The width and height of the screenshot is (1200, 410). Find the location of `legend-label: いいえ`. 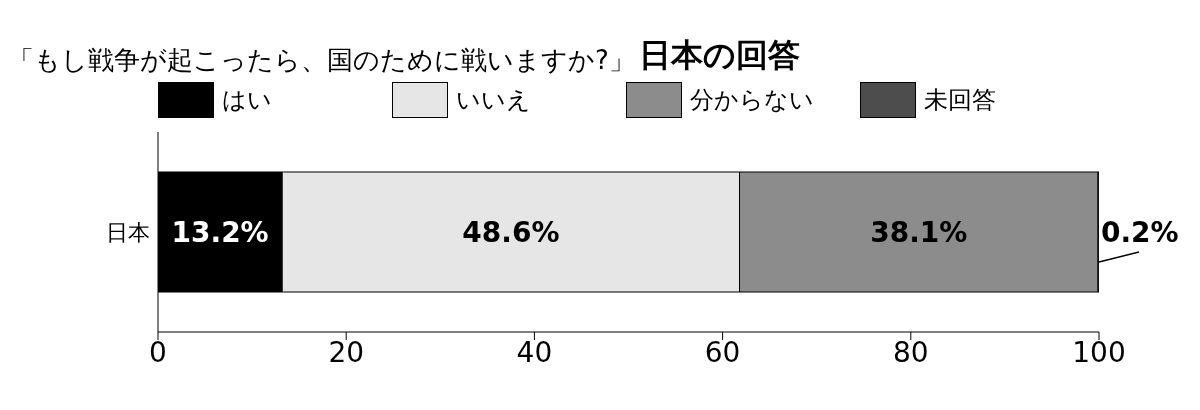

legend-label: いいえ is located at coordinates (493, 100).